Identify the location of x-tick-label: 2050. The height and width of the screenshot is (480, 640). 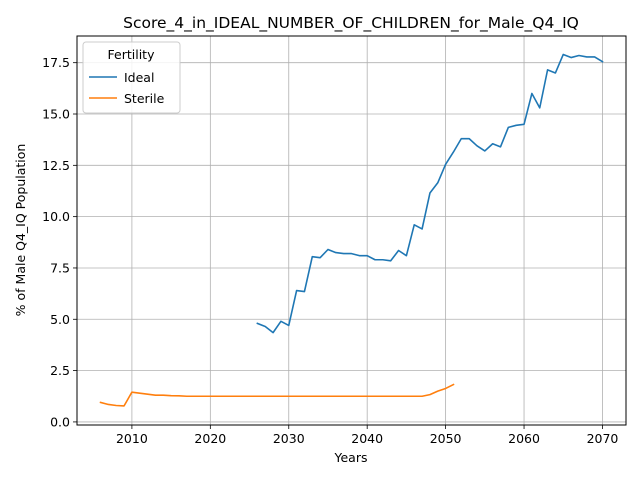
(446, 438).